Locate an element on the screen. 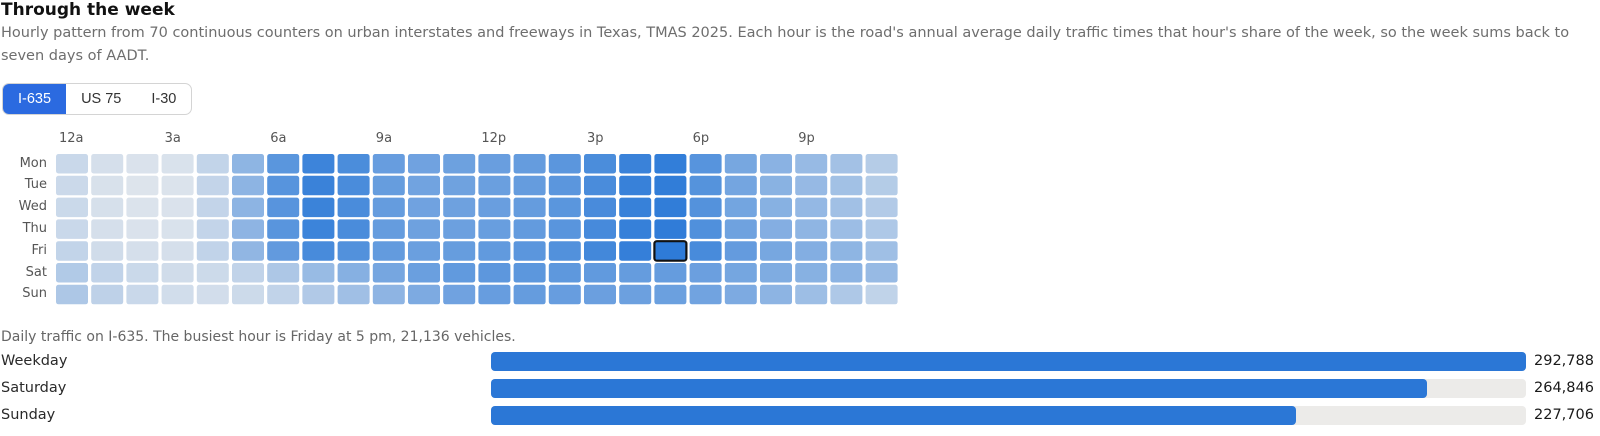  tab-i-635: I-635 is located at coordinates (35, 99).